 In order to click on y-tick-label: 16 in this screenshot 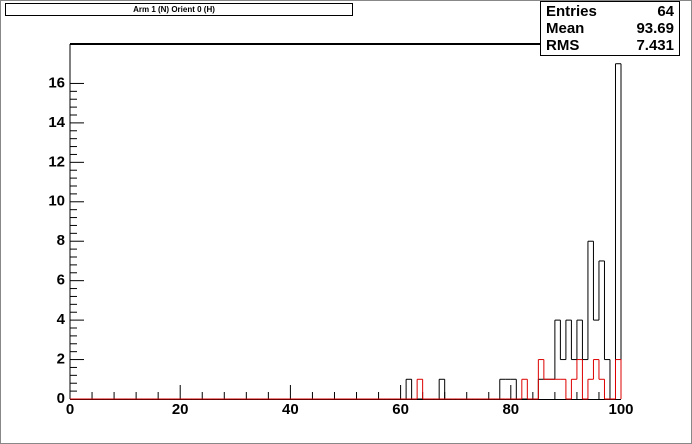, I will do `click(56, 82)`.